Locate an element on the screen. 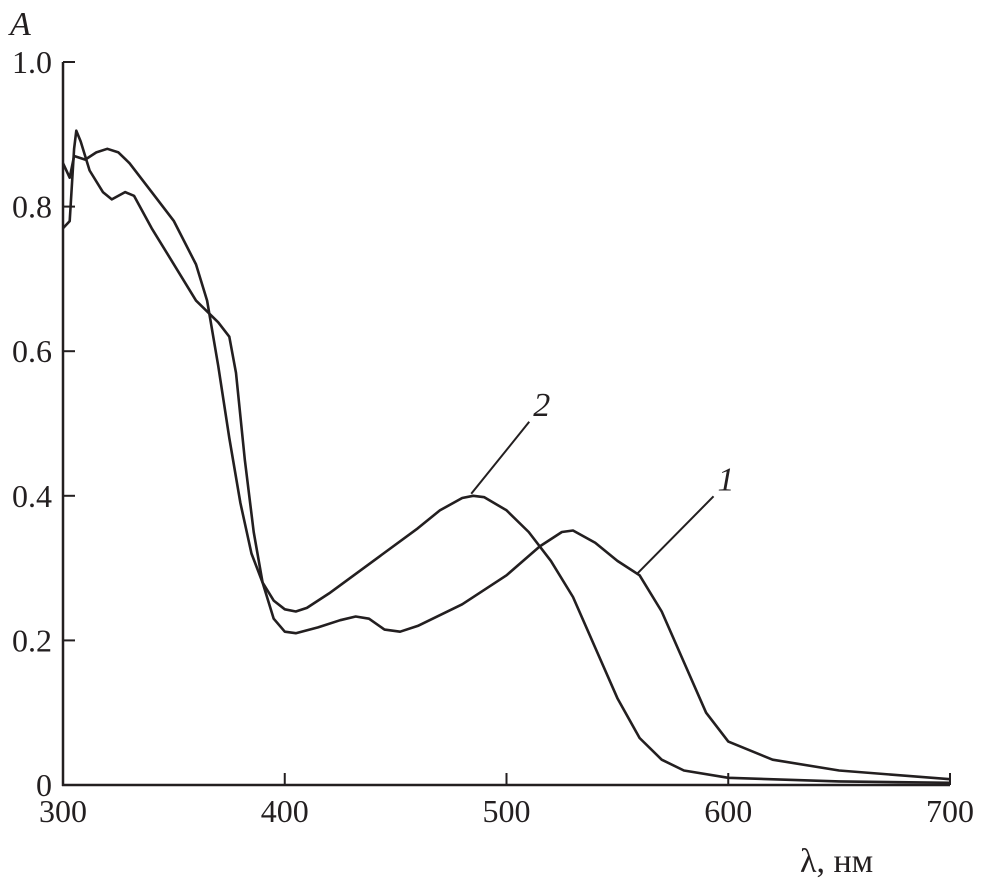  y-tick-label: 0 is located at coordinates (44, 785).